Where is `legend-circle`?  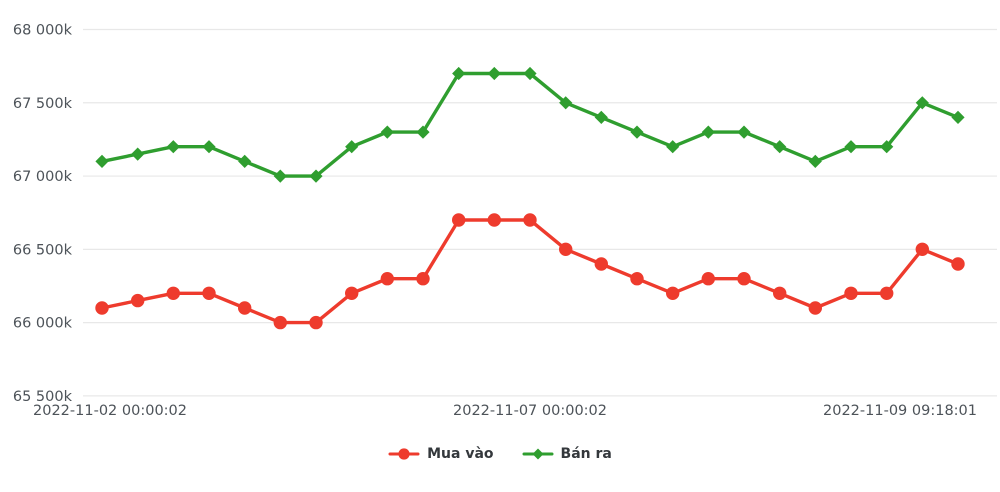
legend-circle is located at coordinates (404, 454).